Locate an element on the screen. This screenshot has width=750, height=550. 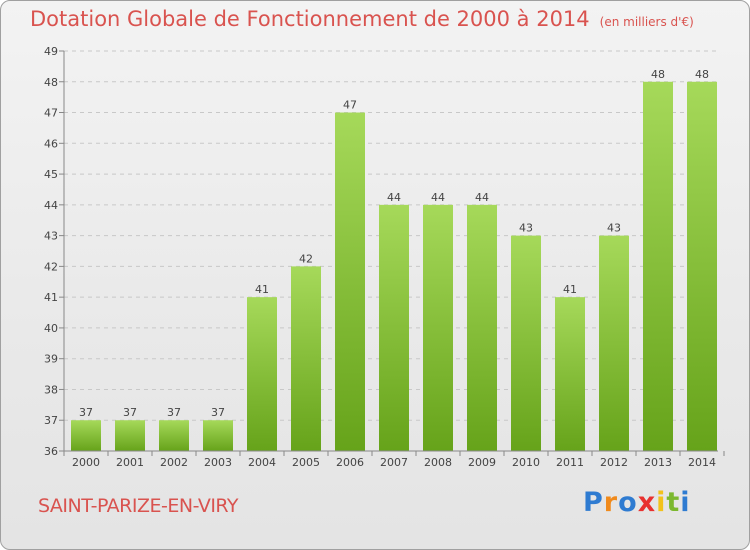
y-tick-label: 46 is located at coordinates (51, 143).